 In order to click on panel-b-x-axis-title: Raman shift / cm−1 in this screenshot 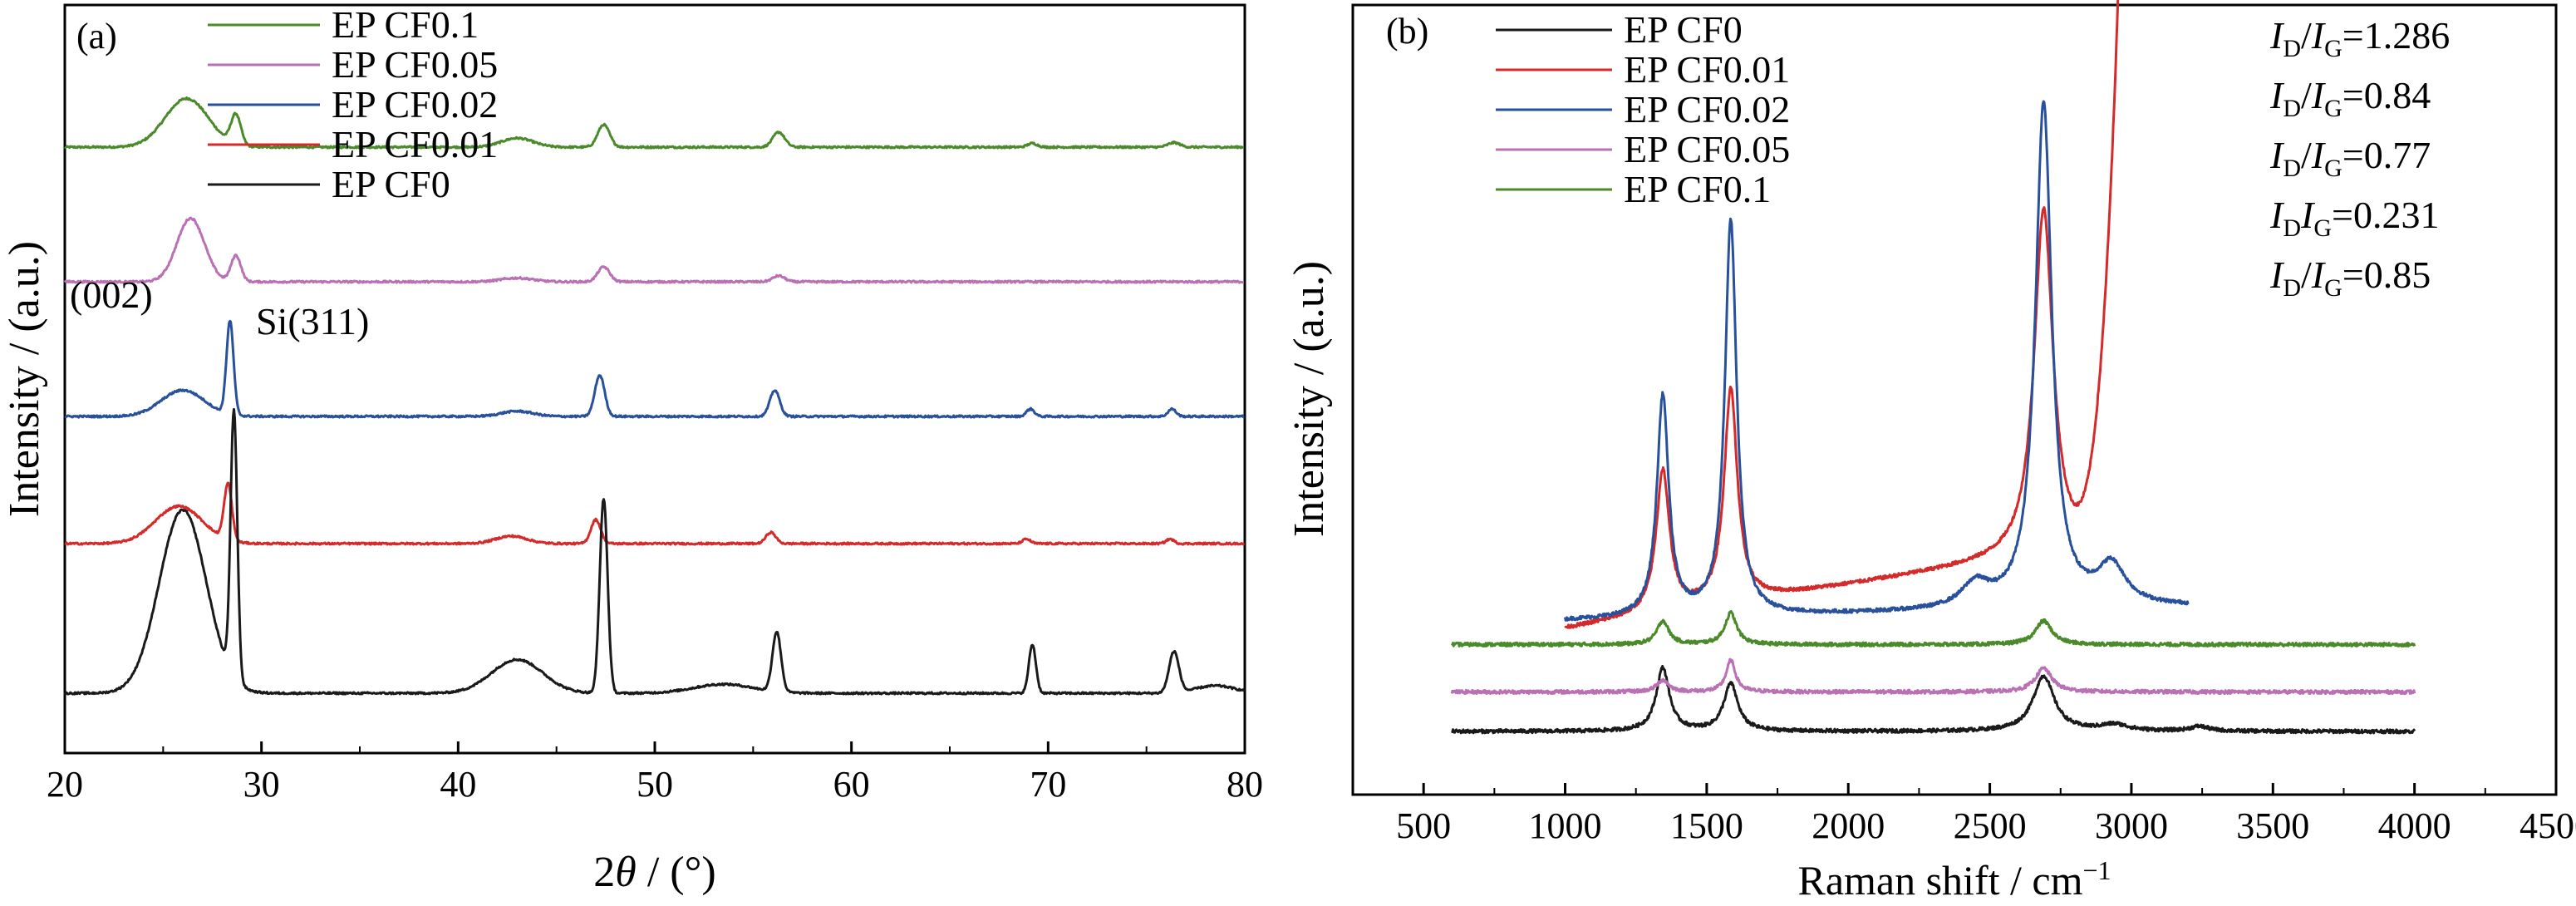, I will do `click(1954, 879)`.